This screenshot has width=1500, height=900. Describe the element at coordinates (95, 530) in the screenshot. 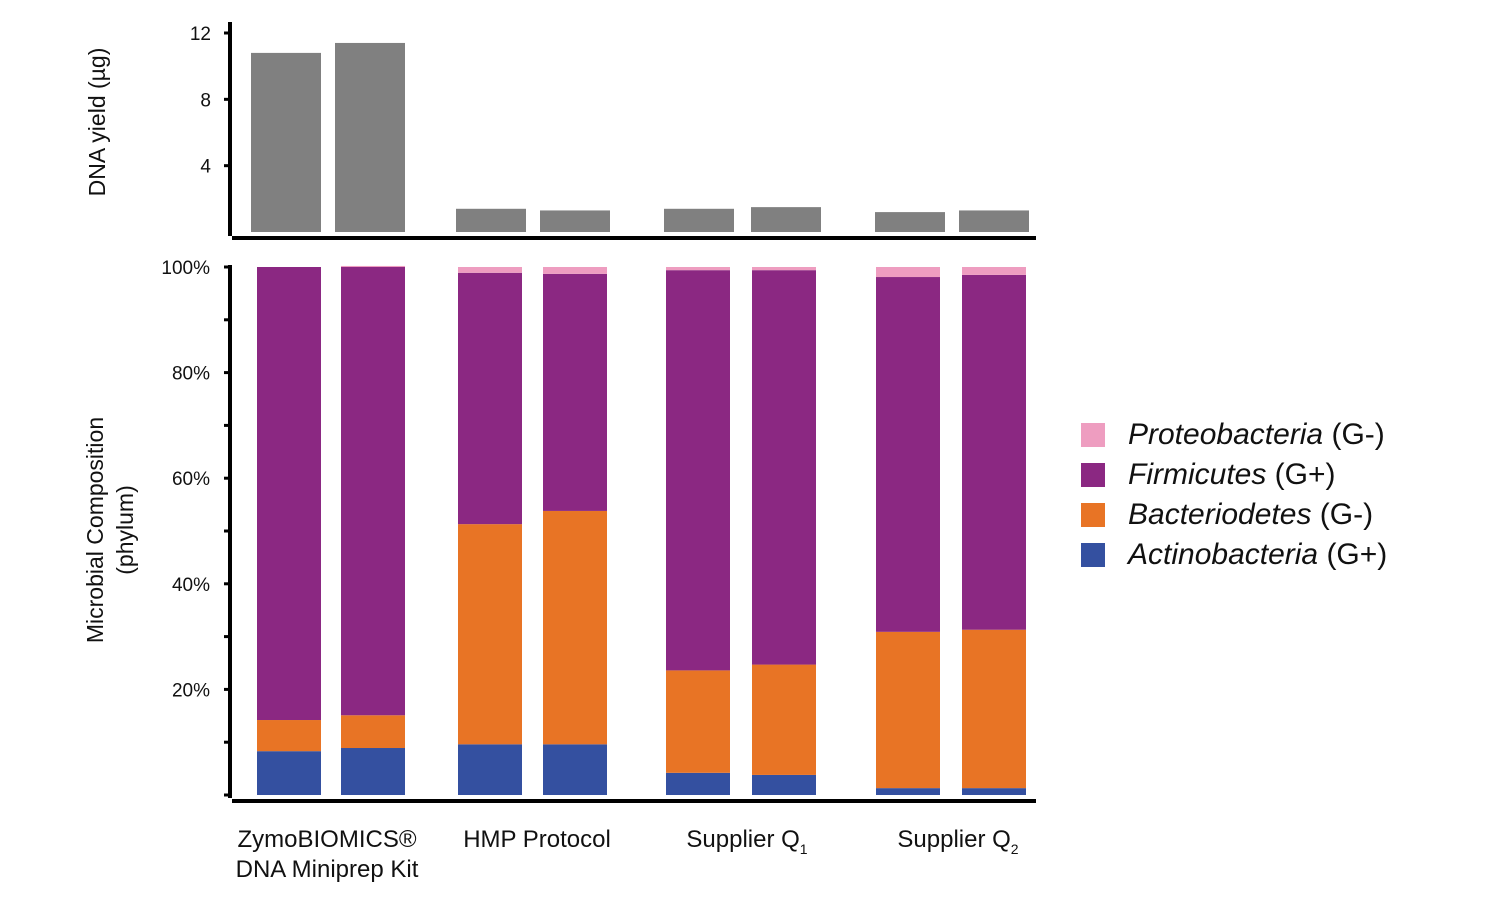

I see `composition-y-label-line-1: Microbial Composition` at that location.